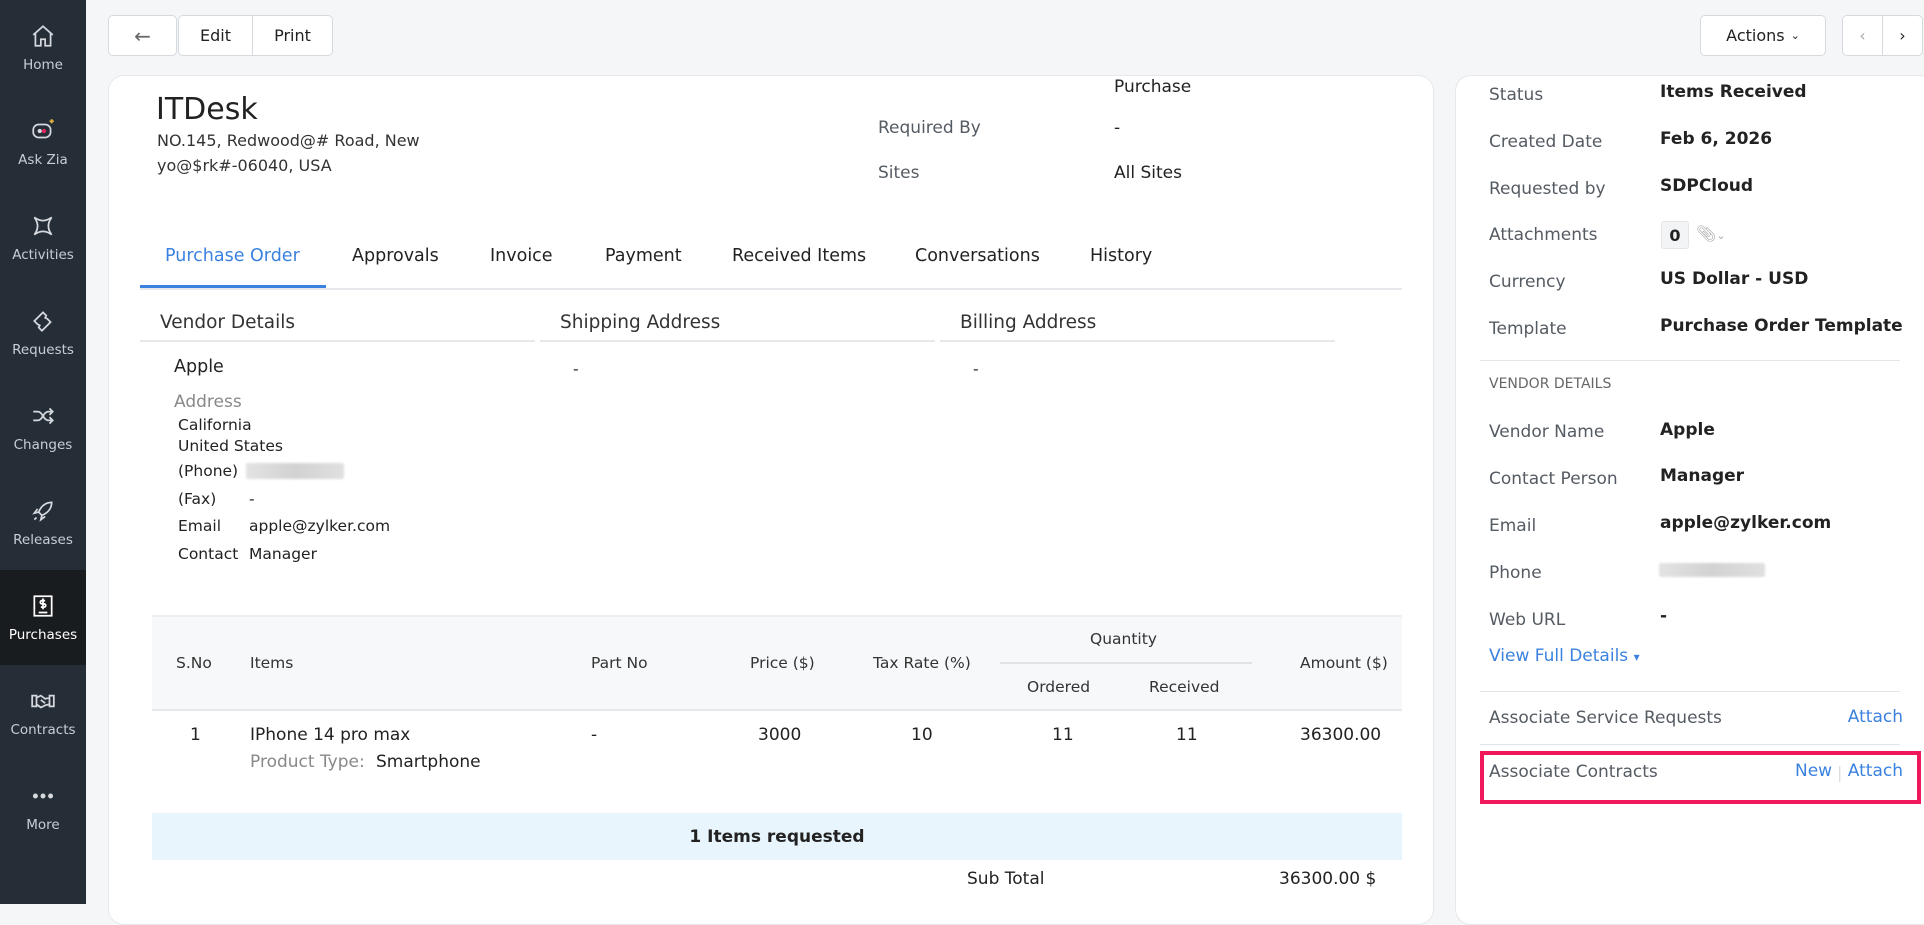 The image size is (1924, 925). I want to click on sites-value: All Sites, so click(1148, 173).